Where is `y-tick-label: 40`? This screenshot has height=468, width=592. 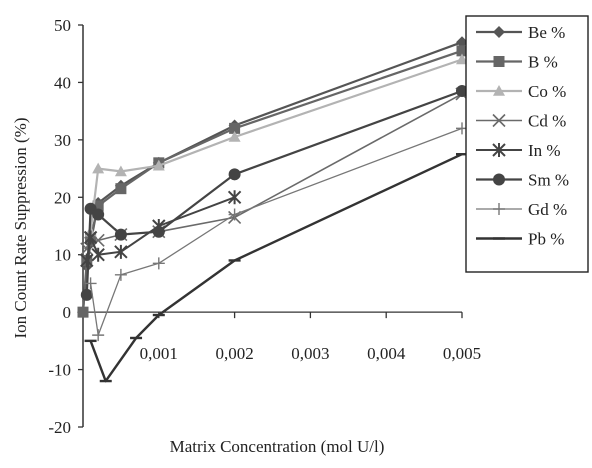 y-tick-label: 40 is located at coordinates (62, 82).